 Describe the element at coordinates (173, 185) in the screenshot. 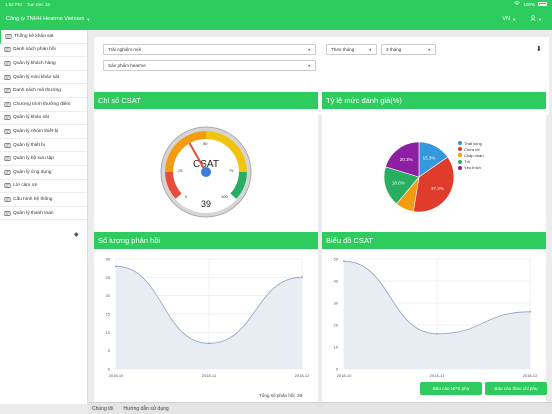

I see `gauge-band-red` at that location.